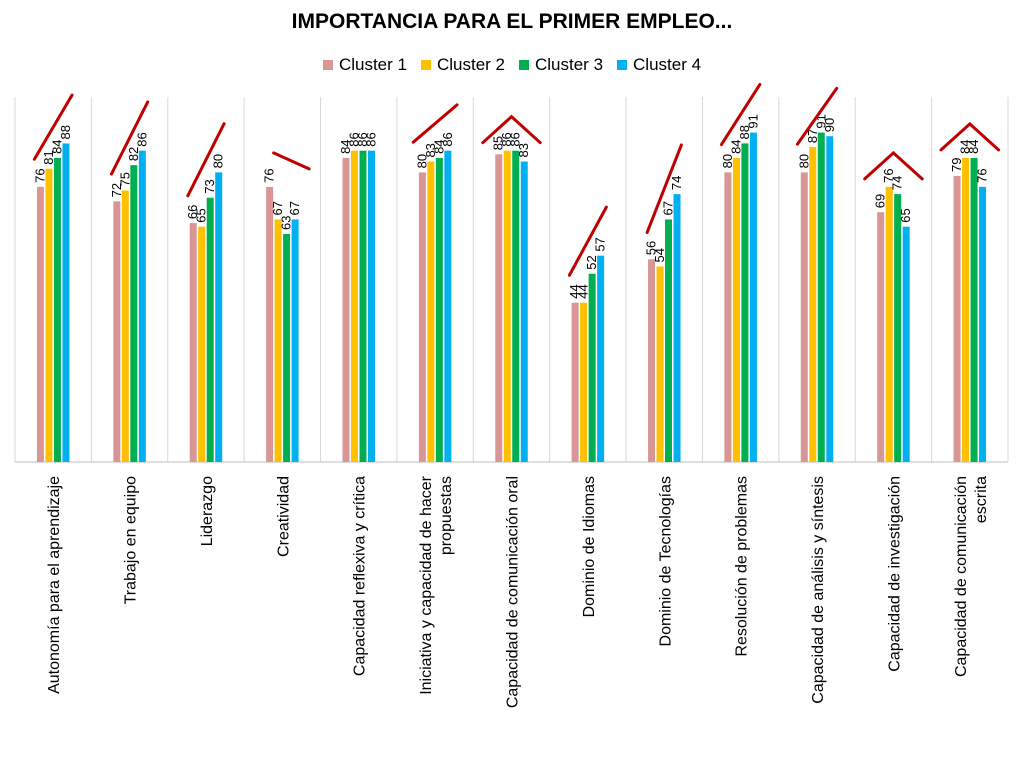 The height and width of the screenshot is (768, 1024). Describe the element at coordinates (134, 313) in the screenshot. I see `bar-cluster-3-trabajo-en-equipo` at that location.